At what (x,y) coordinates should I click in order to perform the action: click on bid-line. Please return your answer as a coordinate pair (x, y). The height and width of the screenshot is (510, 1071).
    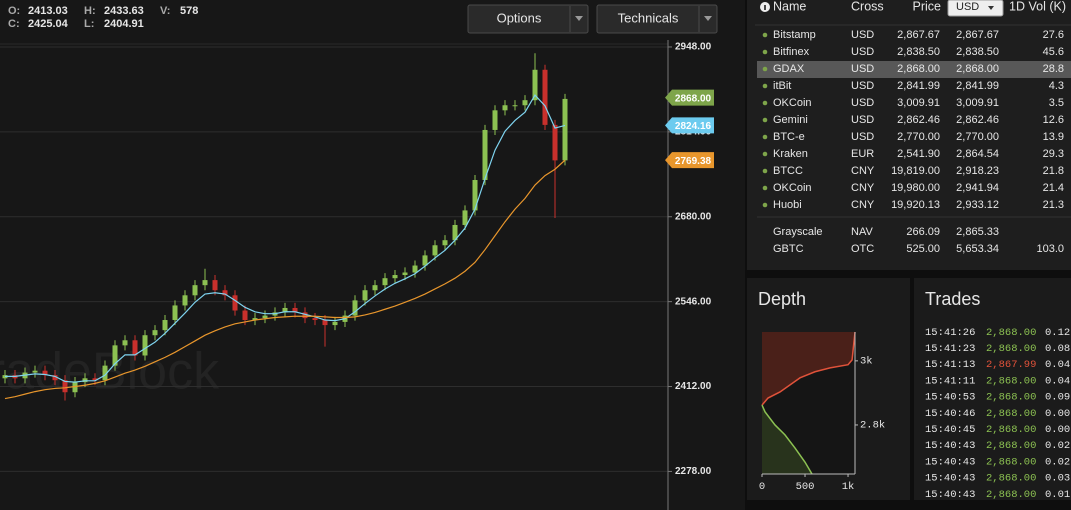
    Looking at the image, I should click on (787, 439).